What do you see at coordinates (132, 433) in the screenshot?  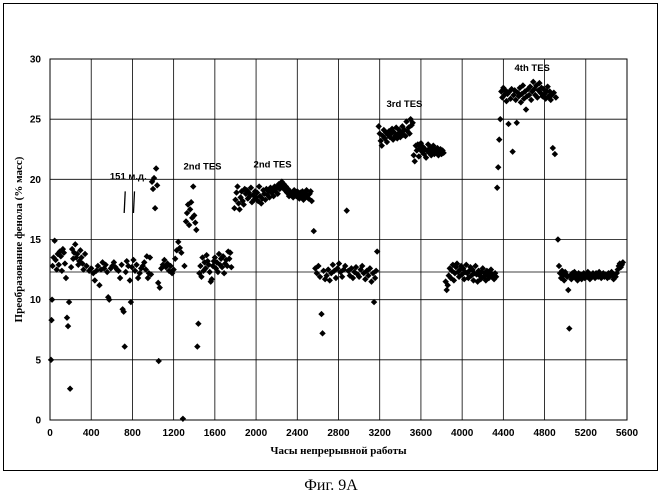 I see `x-tick-label: 800` at bounding box center [132, 433].